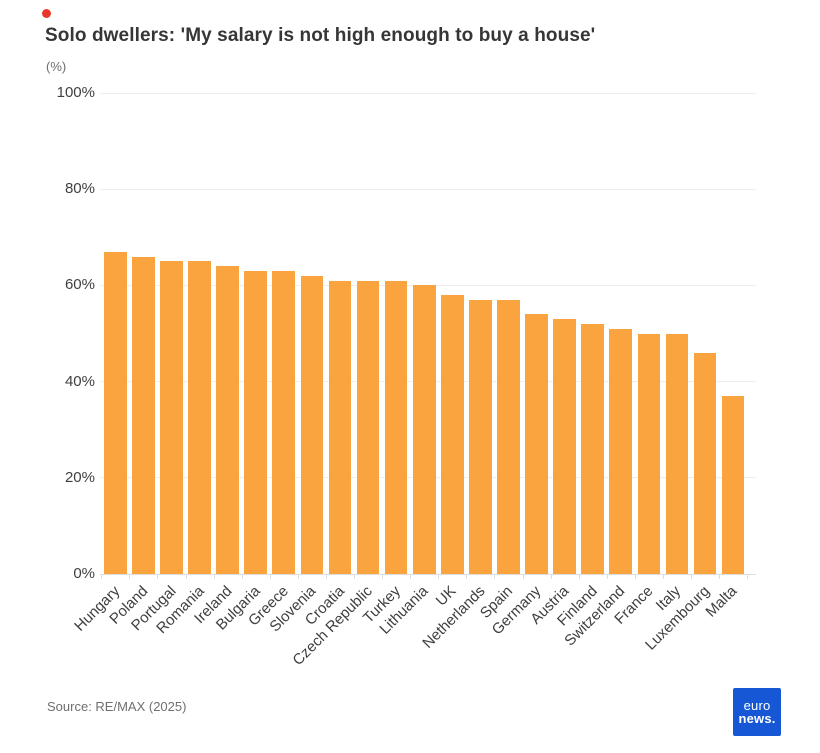 This screenshot has height=753, width=820. I want to click on bar-slovenia, so click(312, 424).